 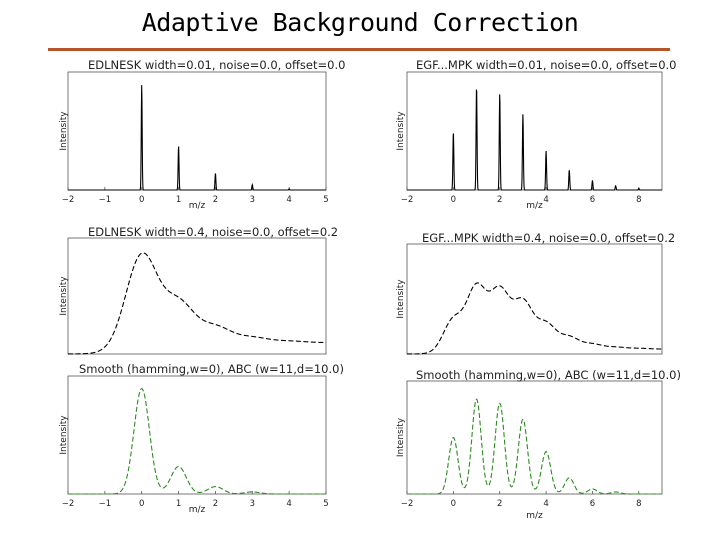 I want to click on plot-title: EDLNESK width=0.4, noise=0.0, offset=0.2, so click(x=213, y=232).